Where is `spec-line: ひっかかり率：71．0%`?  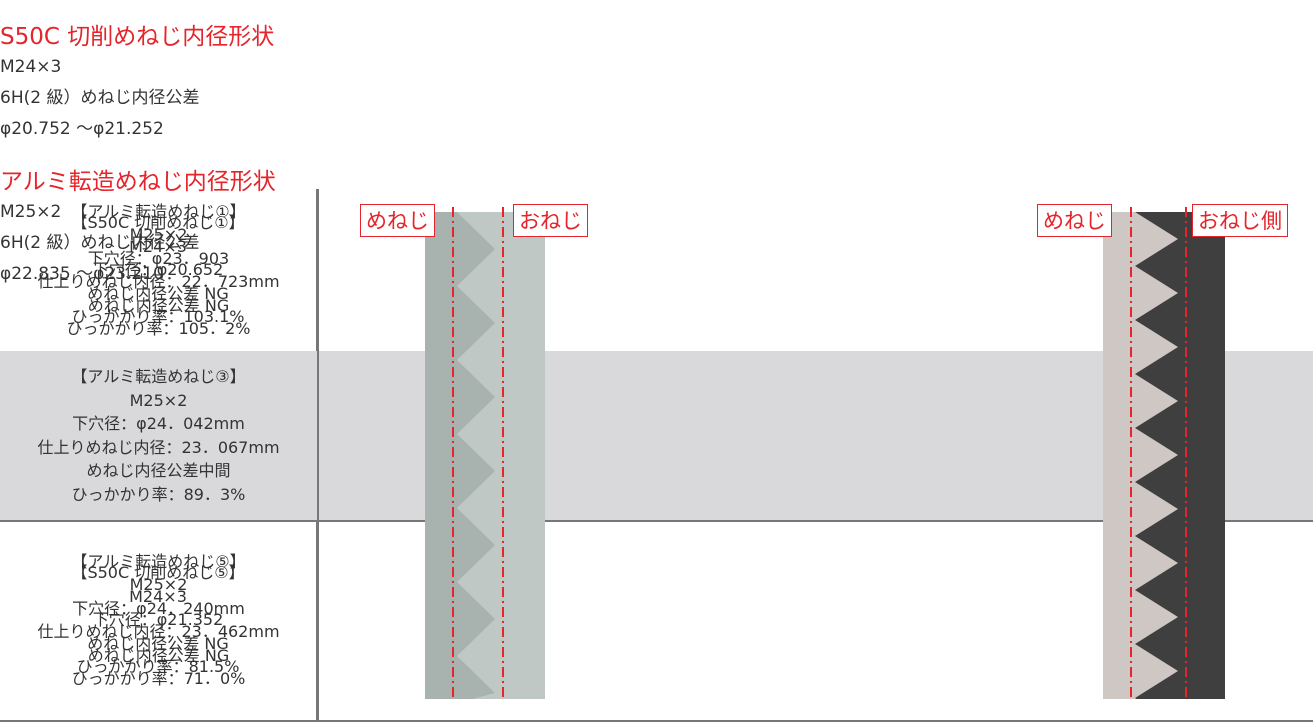
spec-line: ひっかかり率：71．0% is located at coordinates (158, 678).